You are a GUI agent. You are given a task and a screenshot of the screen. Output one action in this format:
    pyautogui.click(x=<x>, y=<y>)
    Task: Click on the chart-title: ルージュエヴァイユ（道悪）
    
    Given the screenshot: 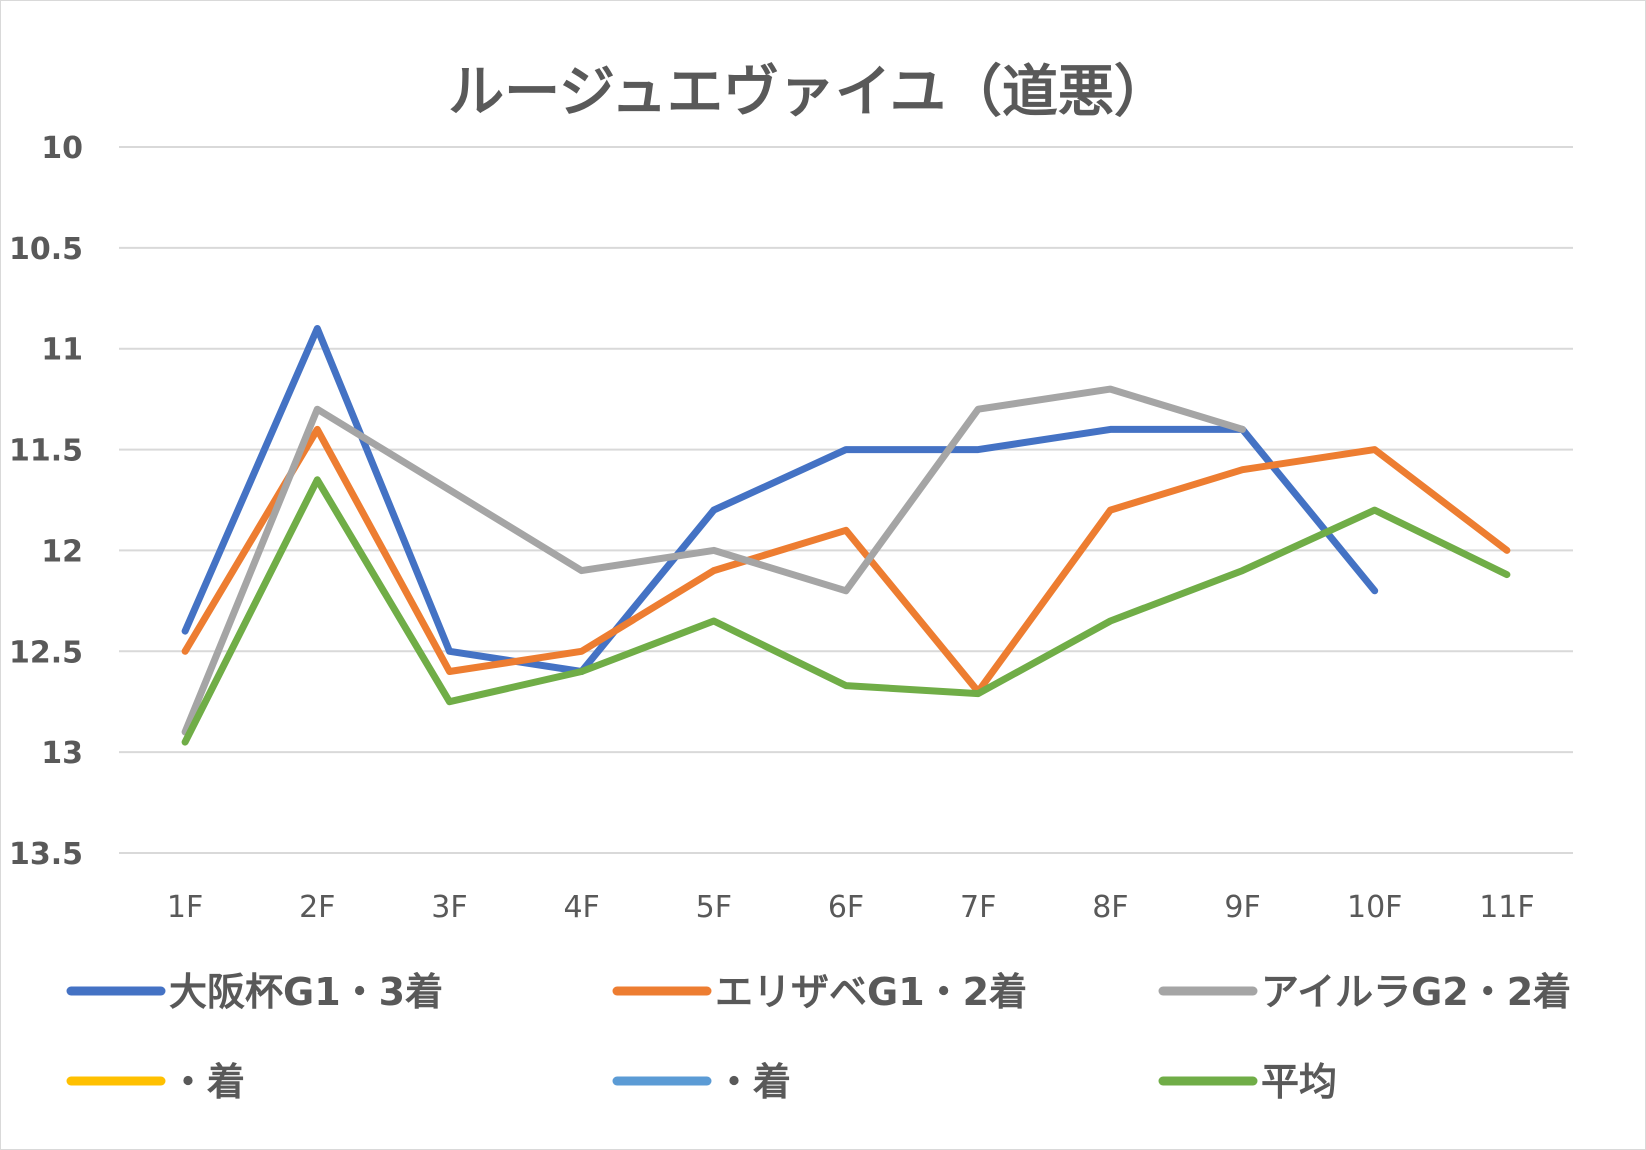 What is the action you would take?
    pyautogui.click(x=809, y=92)
    